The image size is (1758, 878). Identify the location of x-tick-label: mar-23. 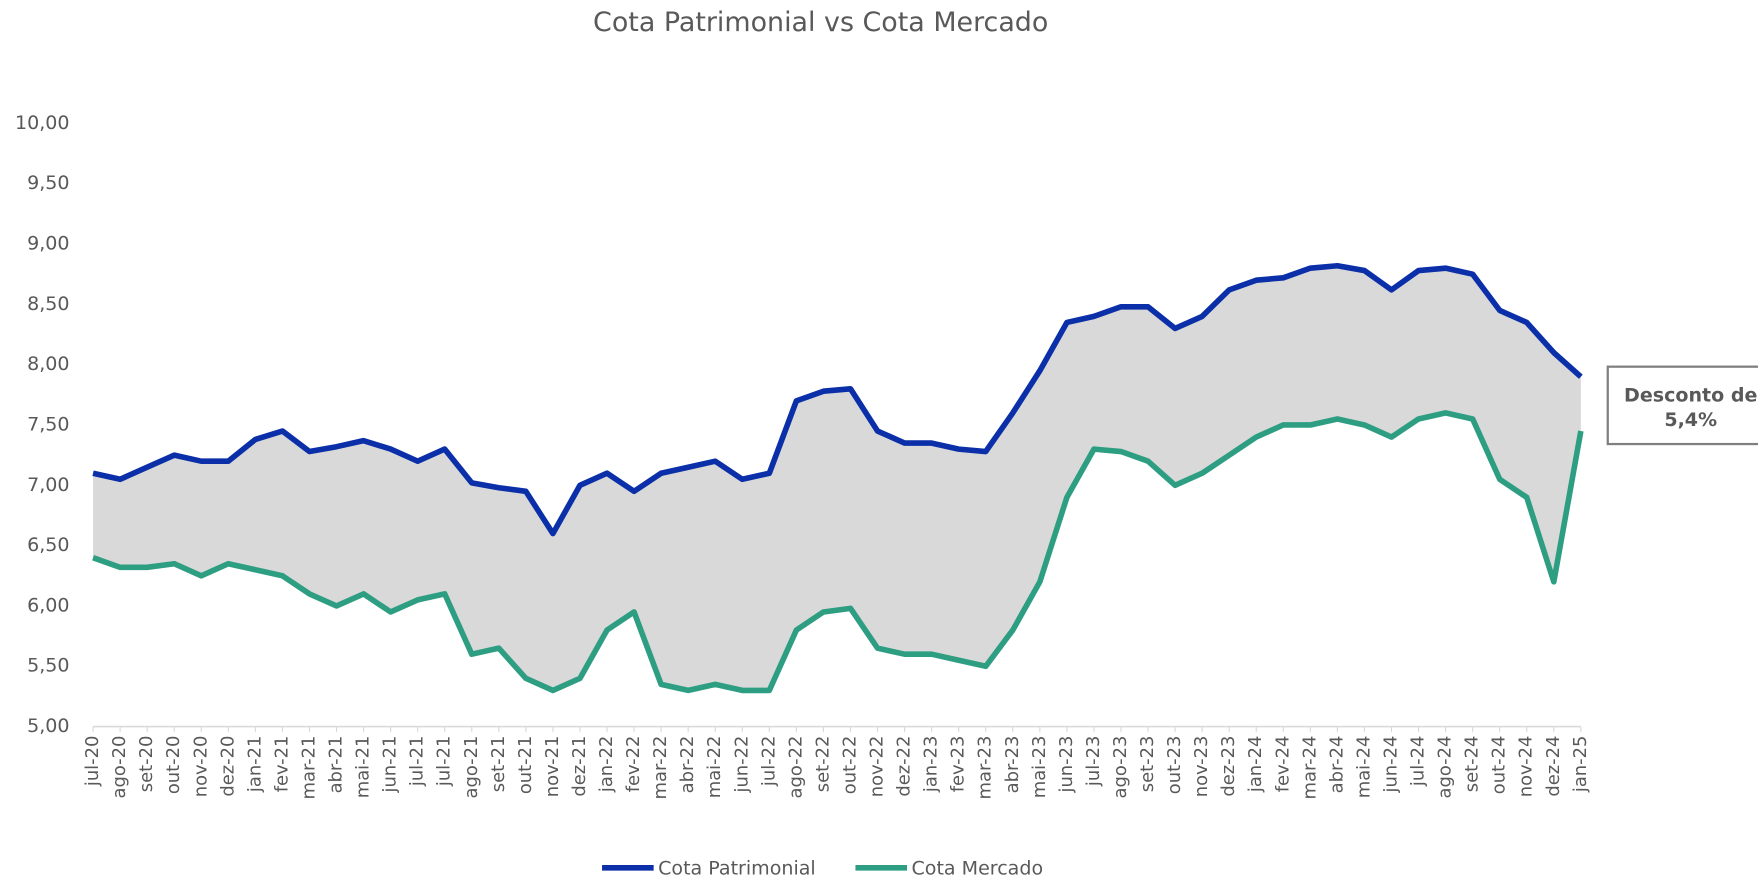
(985, 768).